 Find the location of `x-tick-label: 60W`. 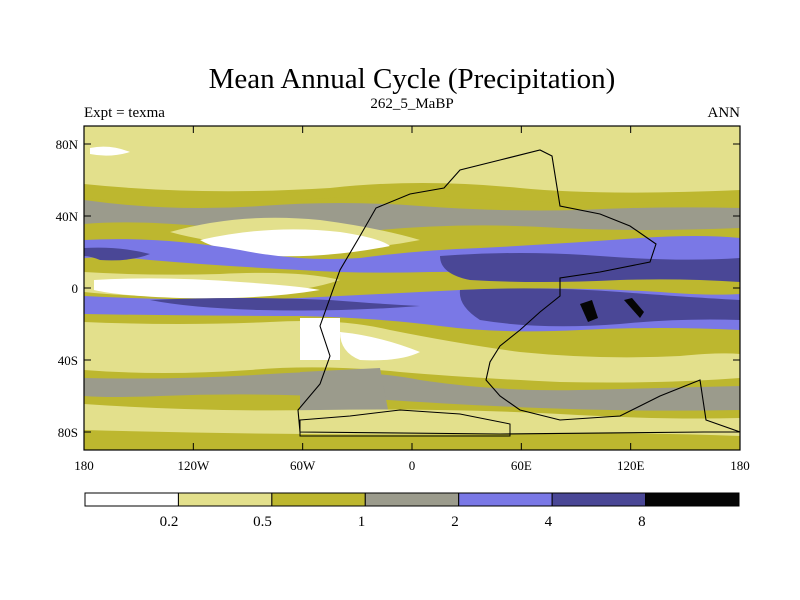

x-tick-label: 60W is located at coordinates (303, 465).